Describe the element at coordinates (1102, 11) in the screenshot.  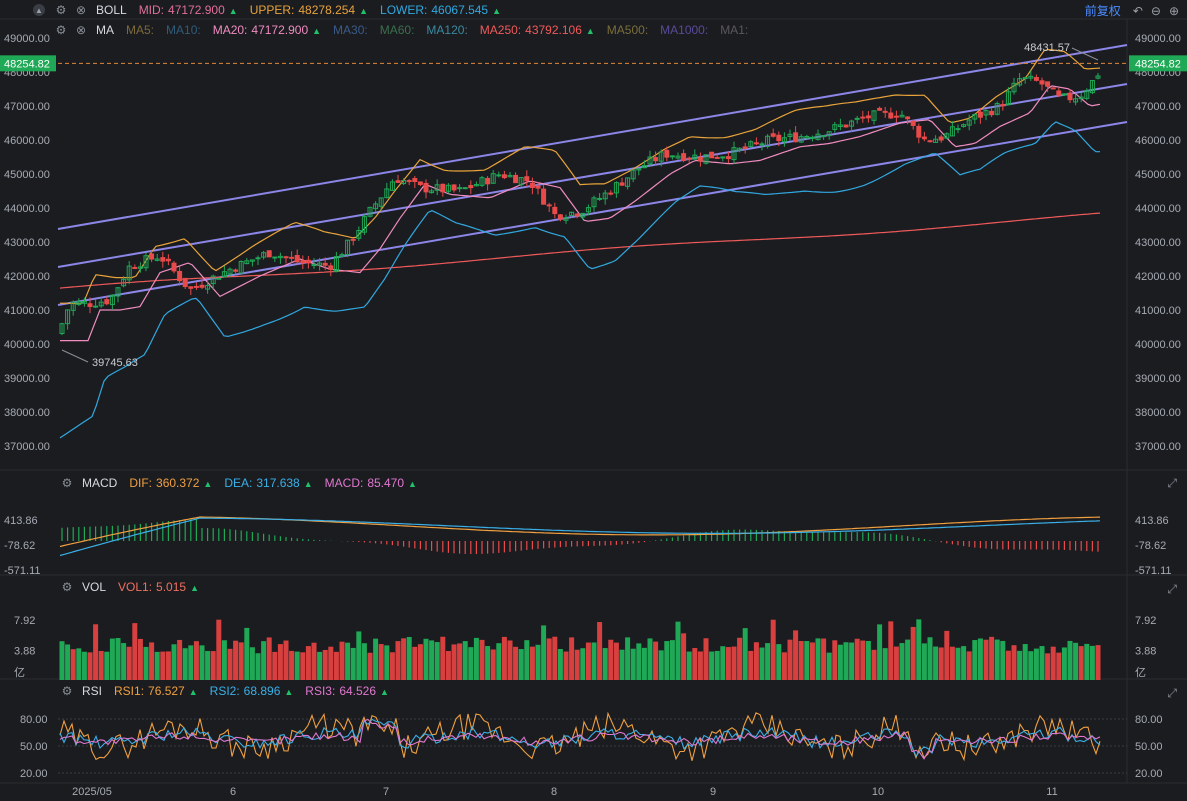
I see `adjust-toggle: 前复权` at that location.